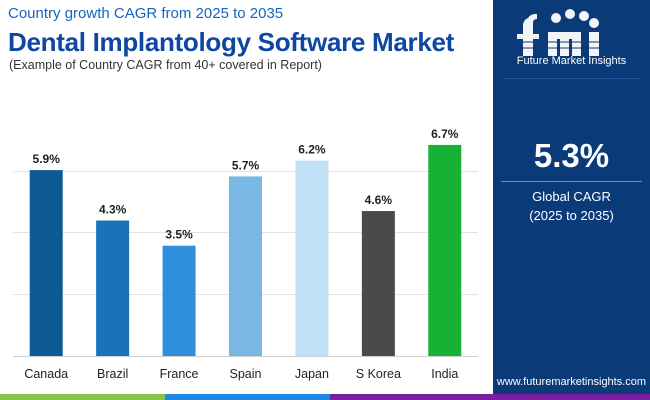  I want to click on data-label: 5.7%, so click(246, 165).